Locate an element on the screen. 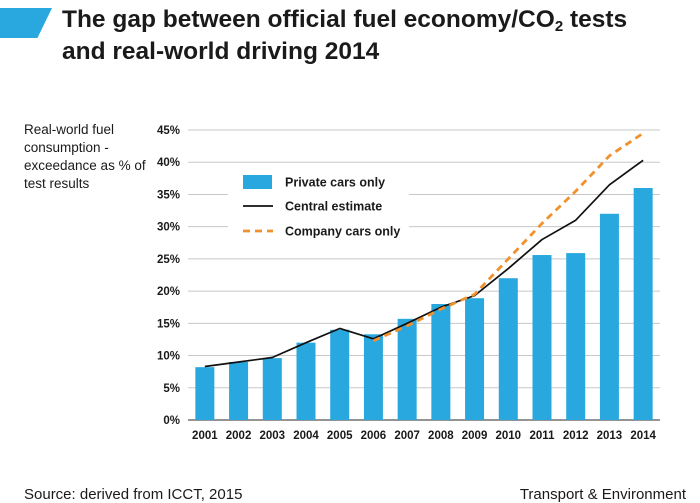  y-tick-label: 45% is located at coordinates (168, 131).